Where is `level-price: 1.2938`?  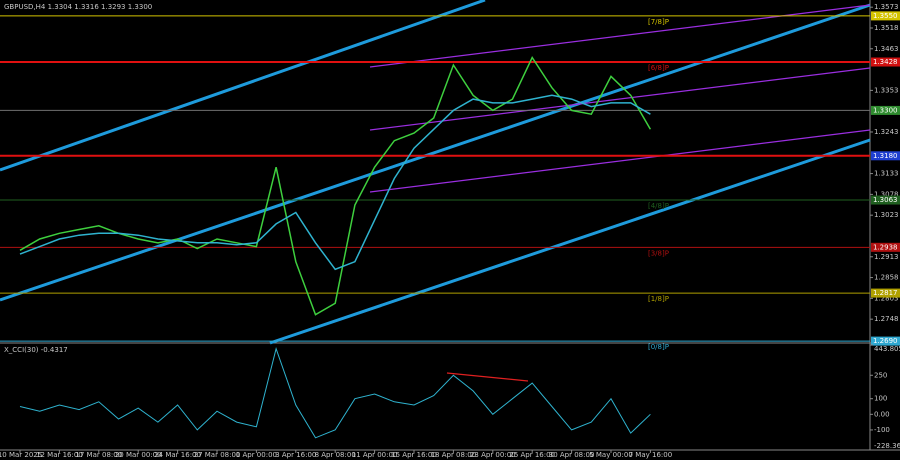
level-price: 1.2938 is located at coordinates (885, 247).